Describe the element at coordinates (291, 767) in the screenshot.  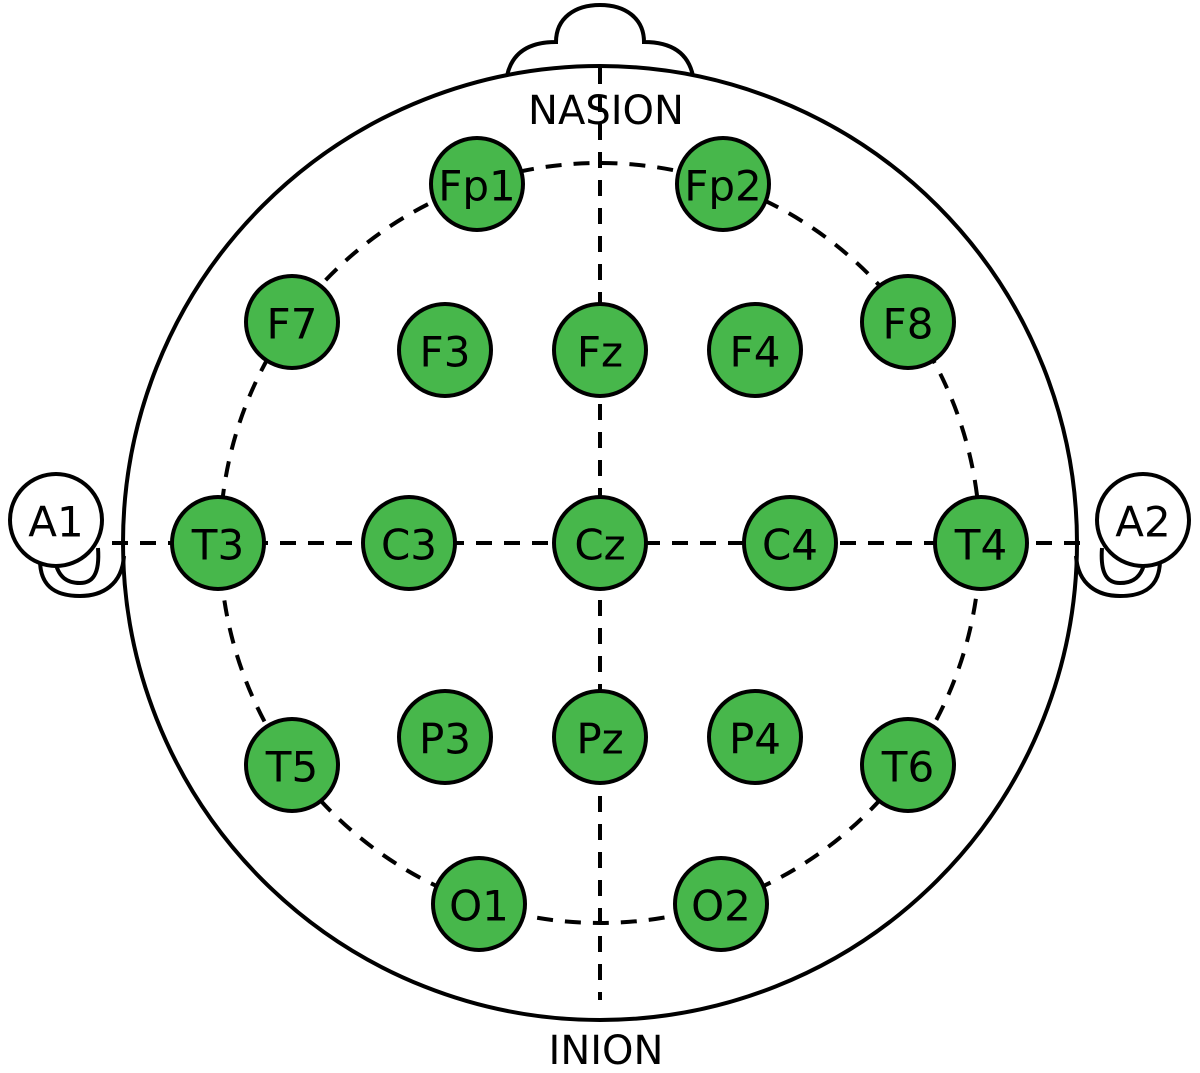
I see `electrode-t5-label: T5` at that location.